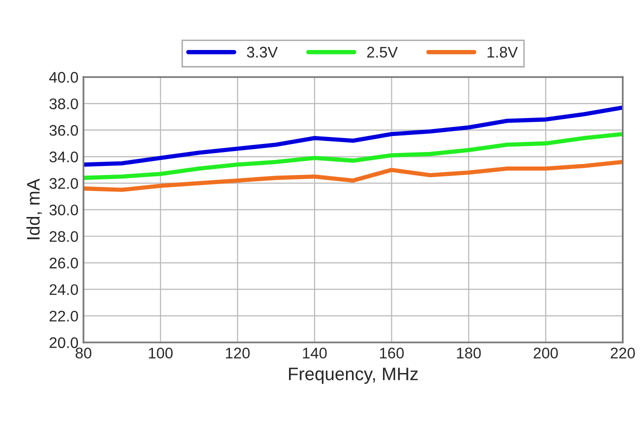 The image size is (642, 428). I want to click on legend-label: 3.3V, so click(262, 52).